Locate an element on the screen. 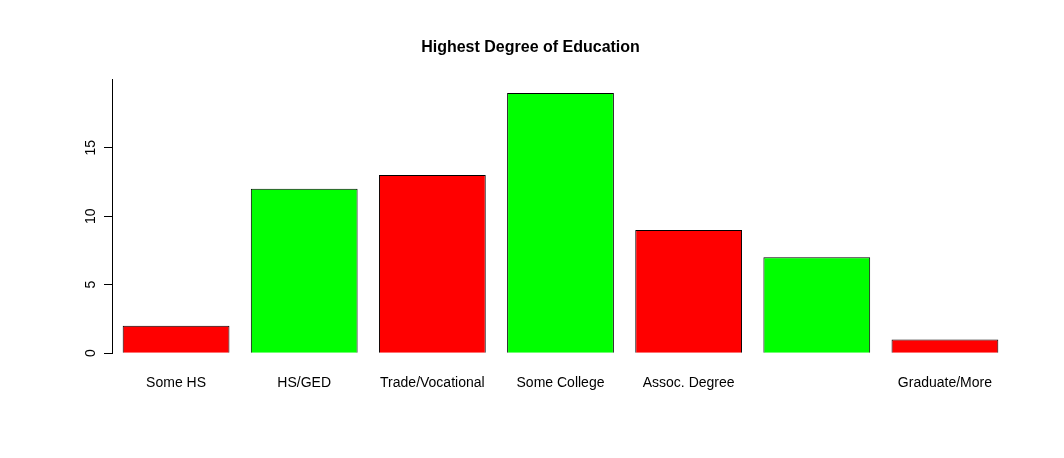  x-tick-label: Some HS is located at coordinates (176, 382).